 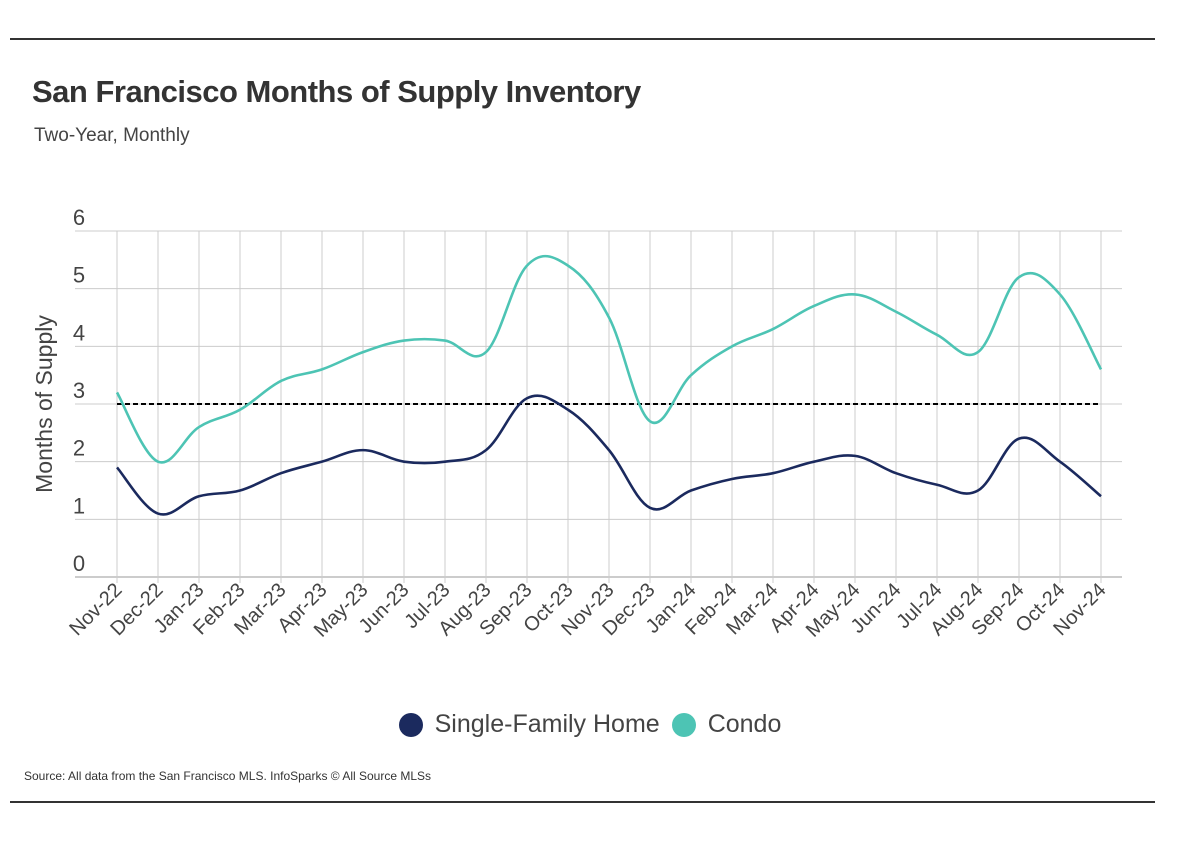 I want to click on y-tick-label: 6, so click(x=79, y=217).